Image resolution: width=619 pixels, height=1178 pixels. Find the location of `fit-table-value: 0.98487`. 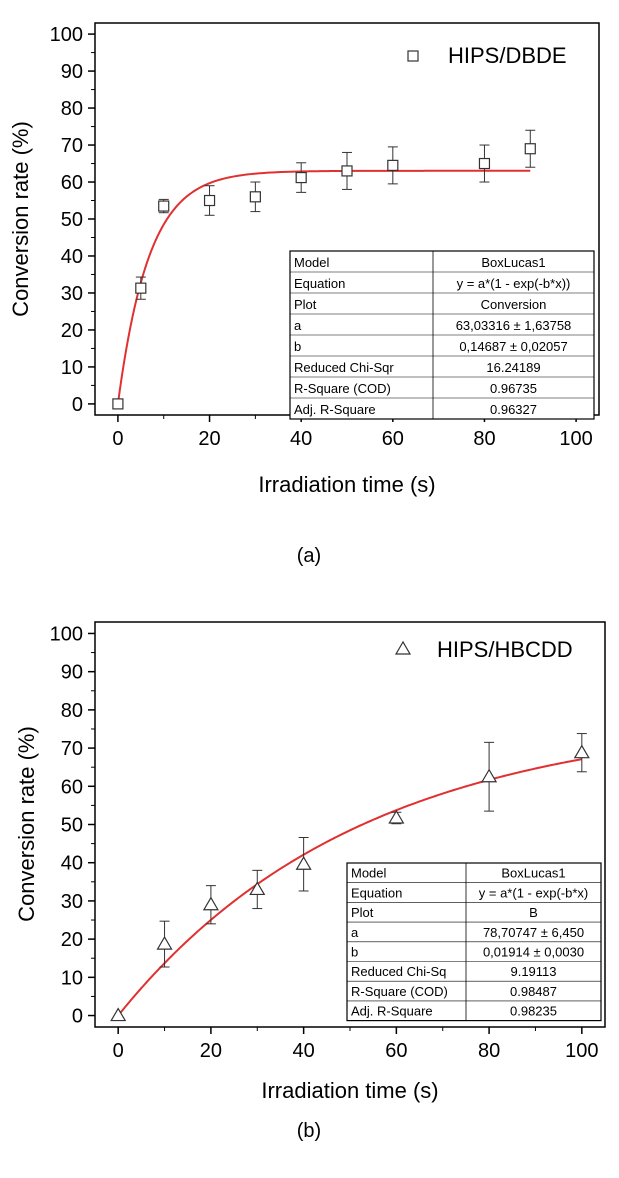

fit-table-value: 0.98487 is located at coordinates (533, 991).